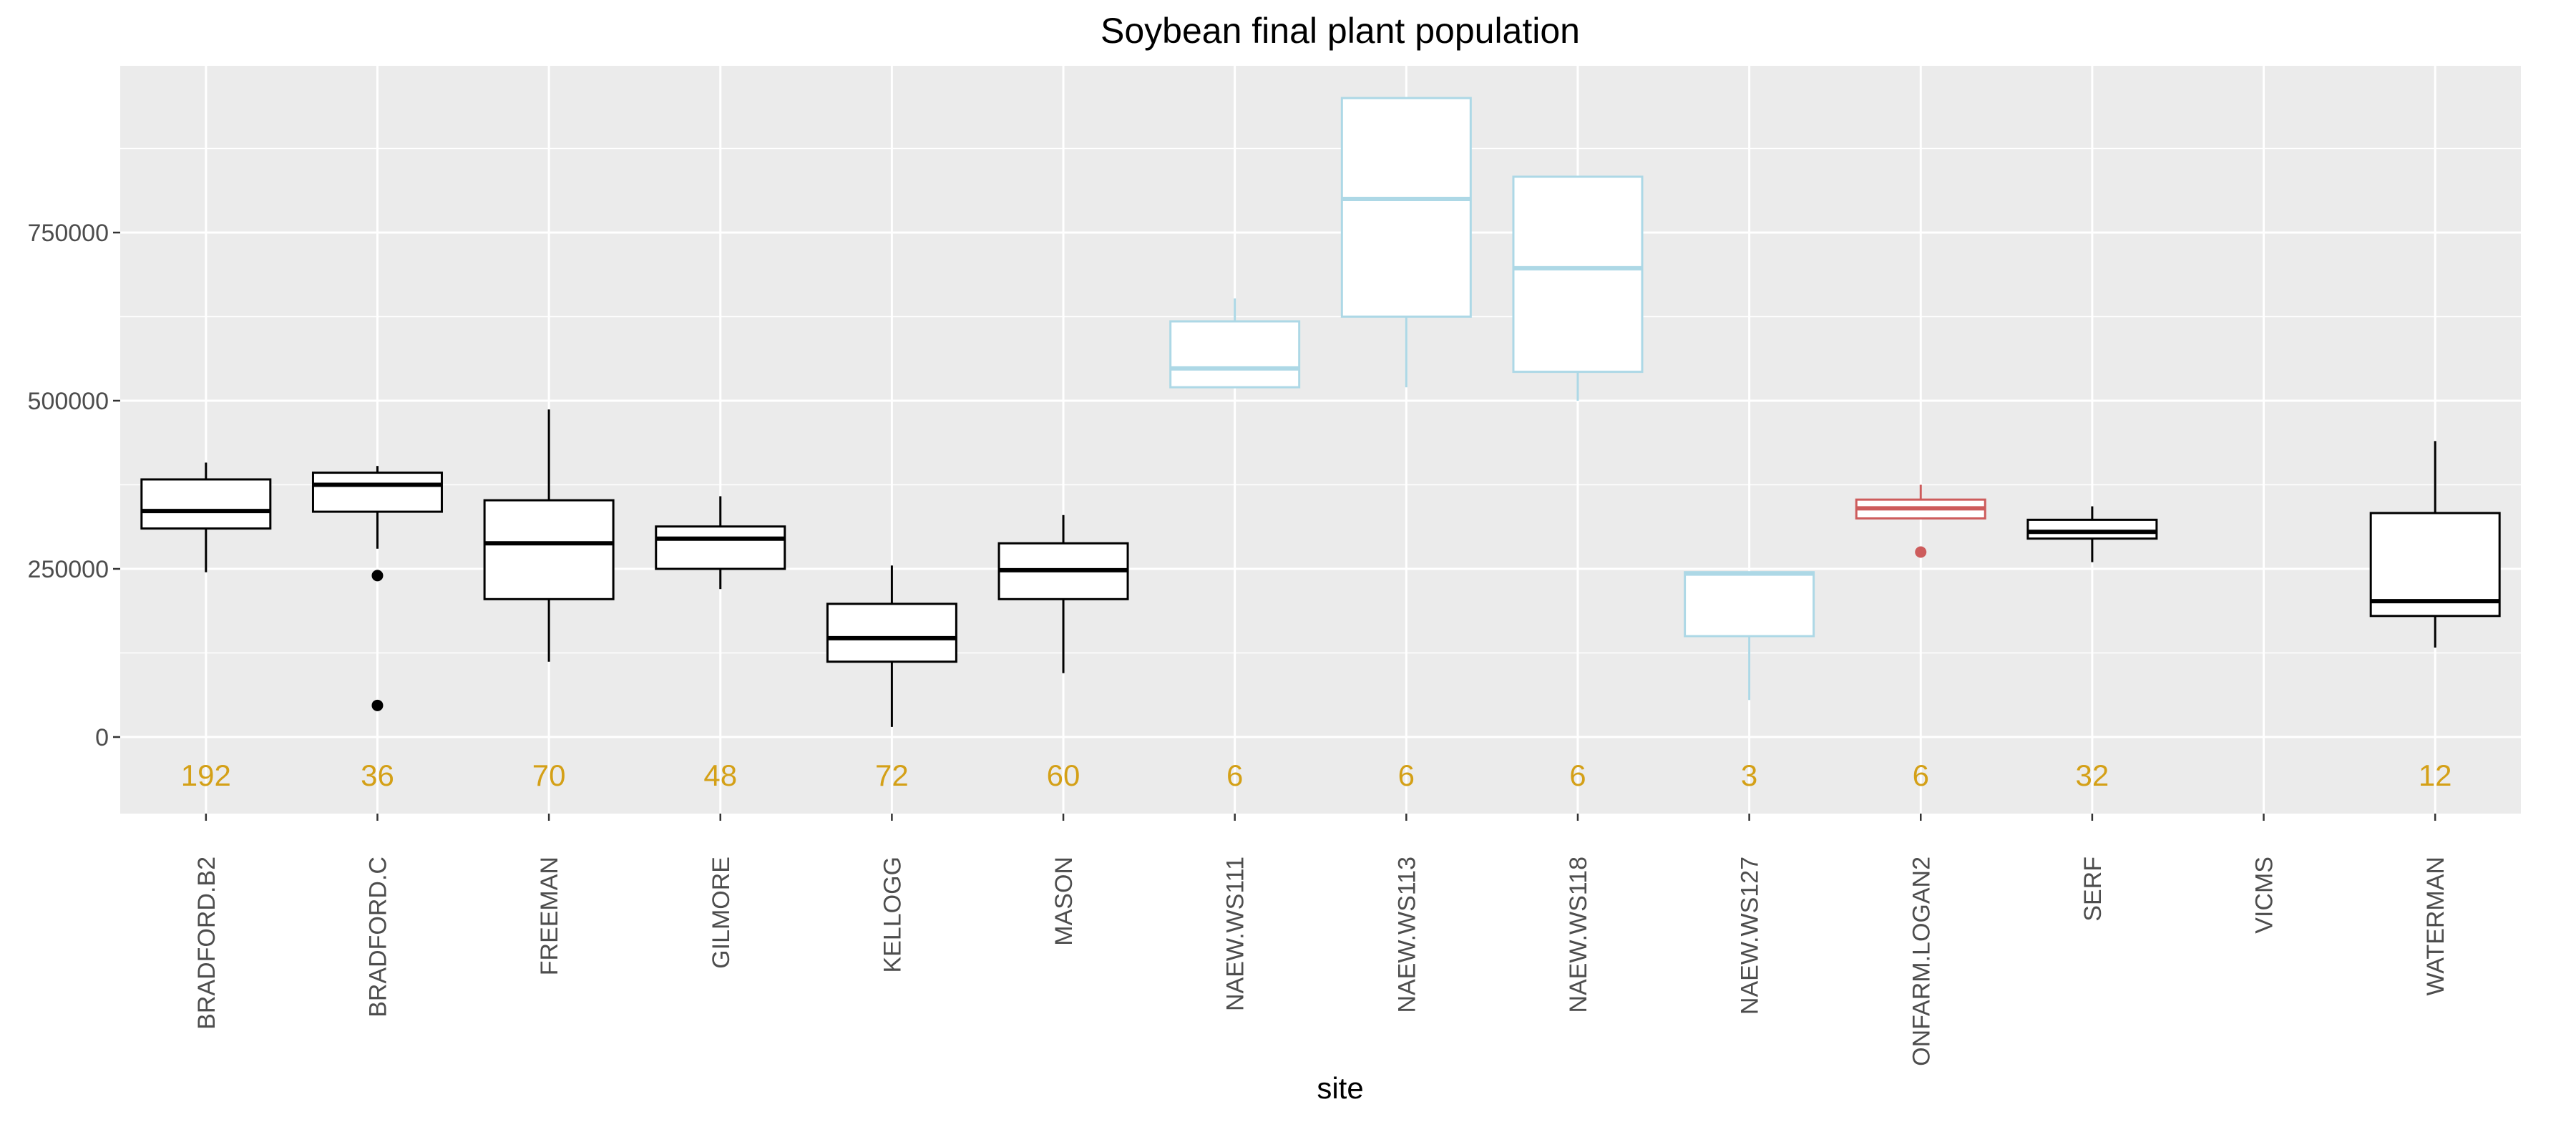  I want to click on y-axis: 0 250000 500000 750000, so click(74, 485).